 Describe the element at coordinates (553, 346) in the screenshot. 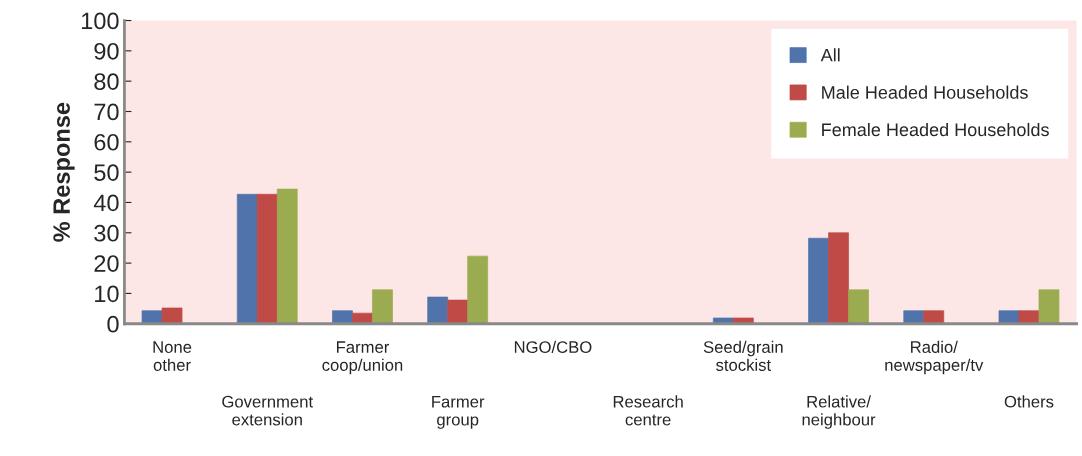

I see `x-tick-label: NGO/CBO` at that location.